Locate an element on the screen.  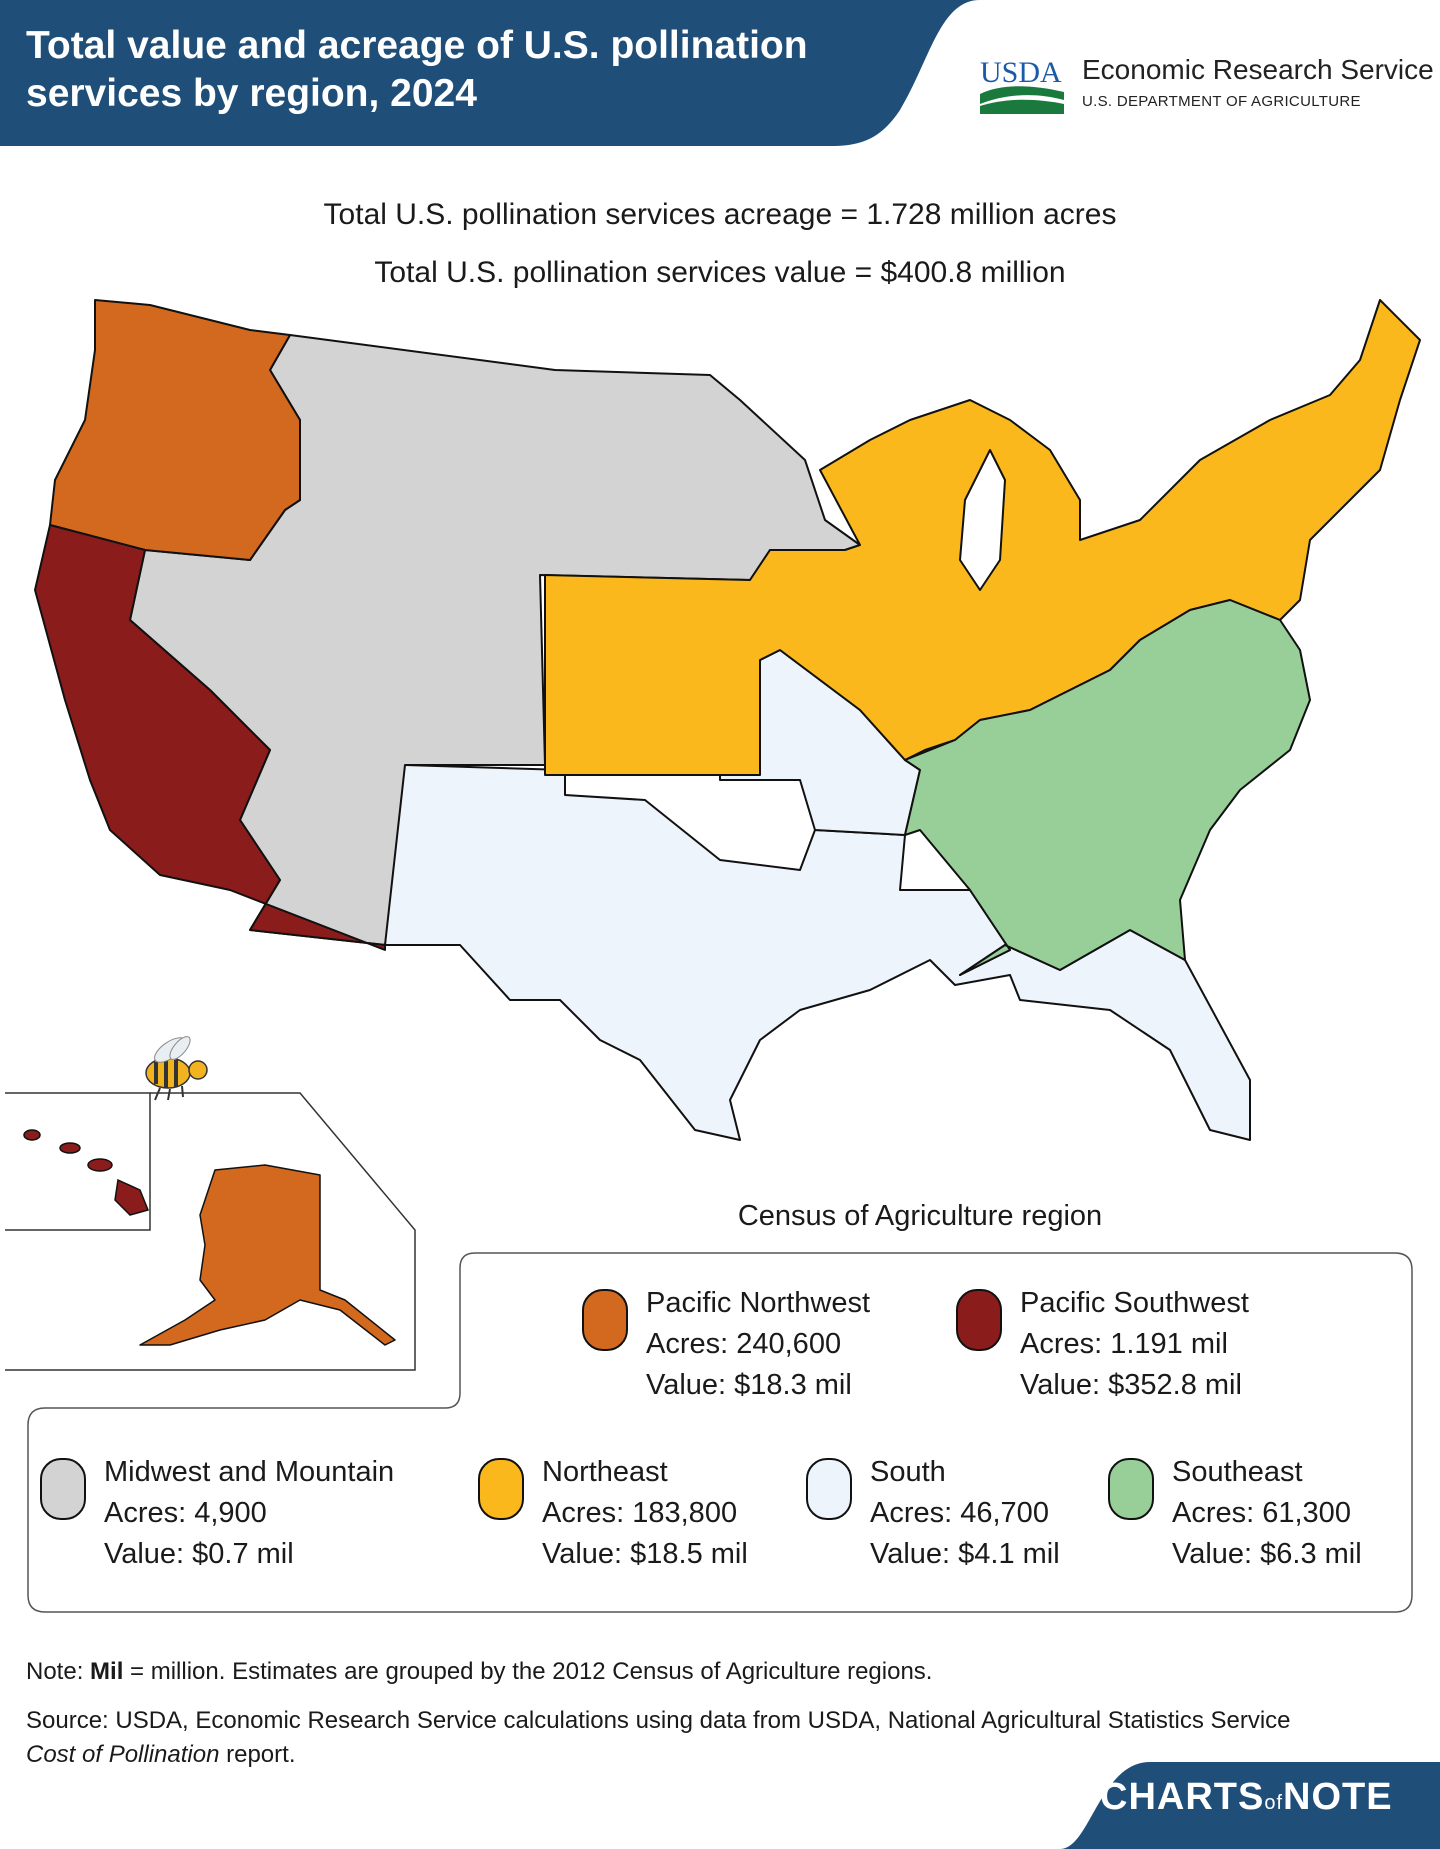
agency-name: Economic Research Service is located at coordinates (1258, 69).